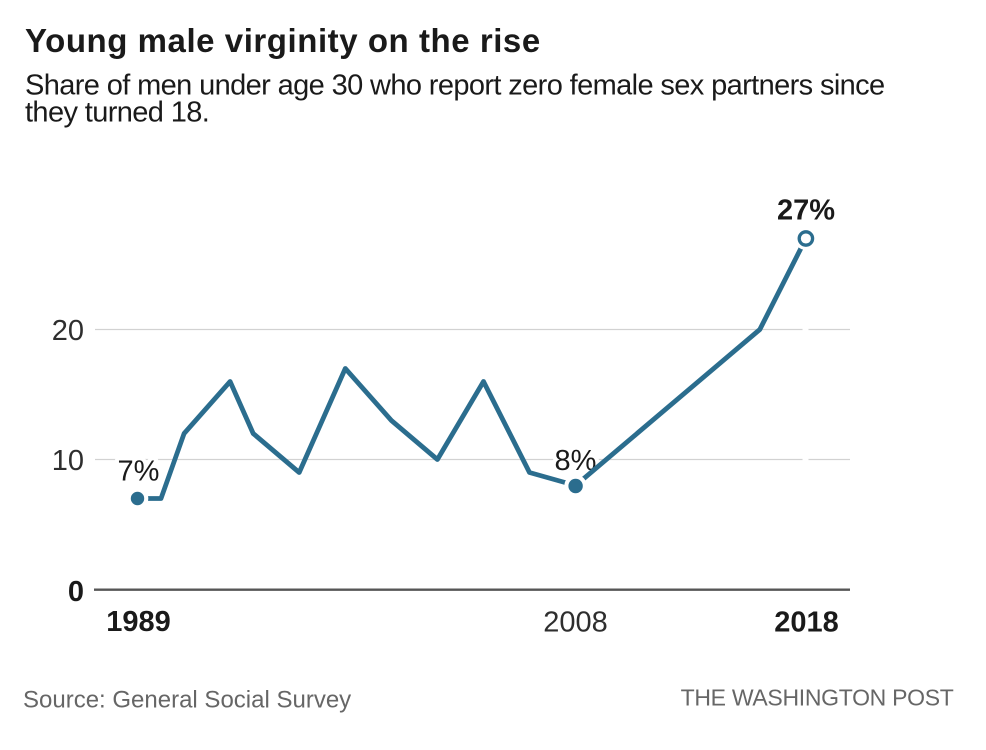 The height and width of the screenshot is (750, 986). I want to click on svg-text: 27%, so click(806, 211).